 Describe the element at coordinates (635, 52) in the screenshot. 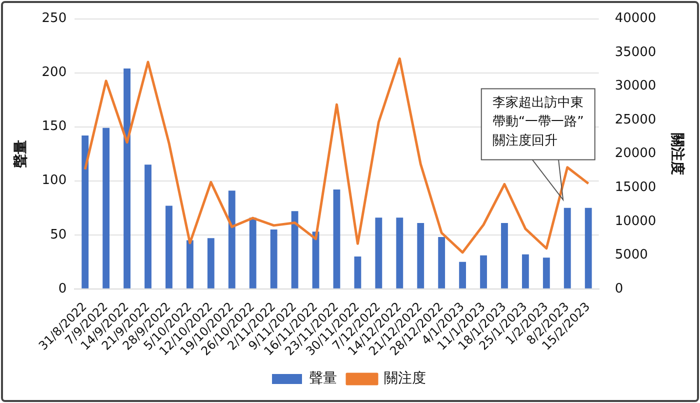

I see `y2-tick-label: 35000` at that location.